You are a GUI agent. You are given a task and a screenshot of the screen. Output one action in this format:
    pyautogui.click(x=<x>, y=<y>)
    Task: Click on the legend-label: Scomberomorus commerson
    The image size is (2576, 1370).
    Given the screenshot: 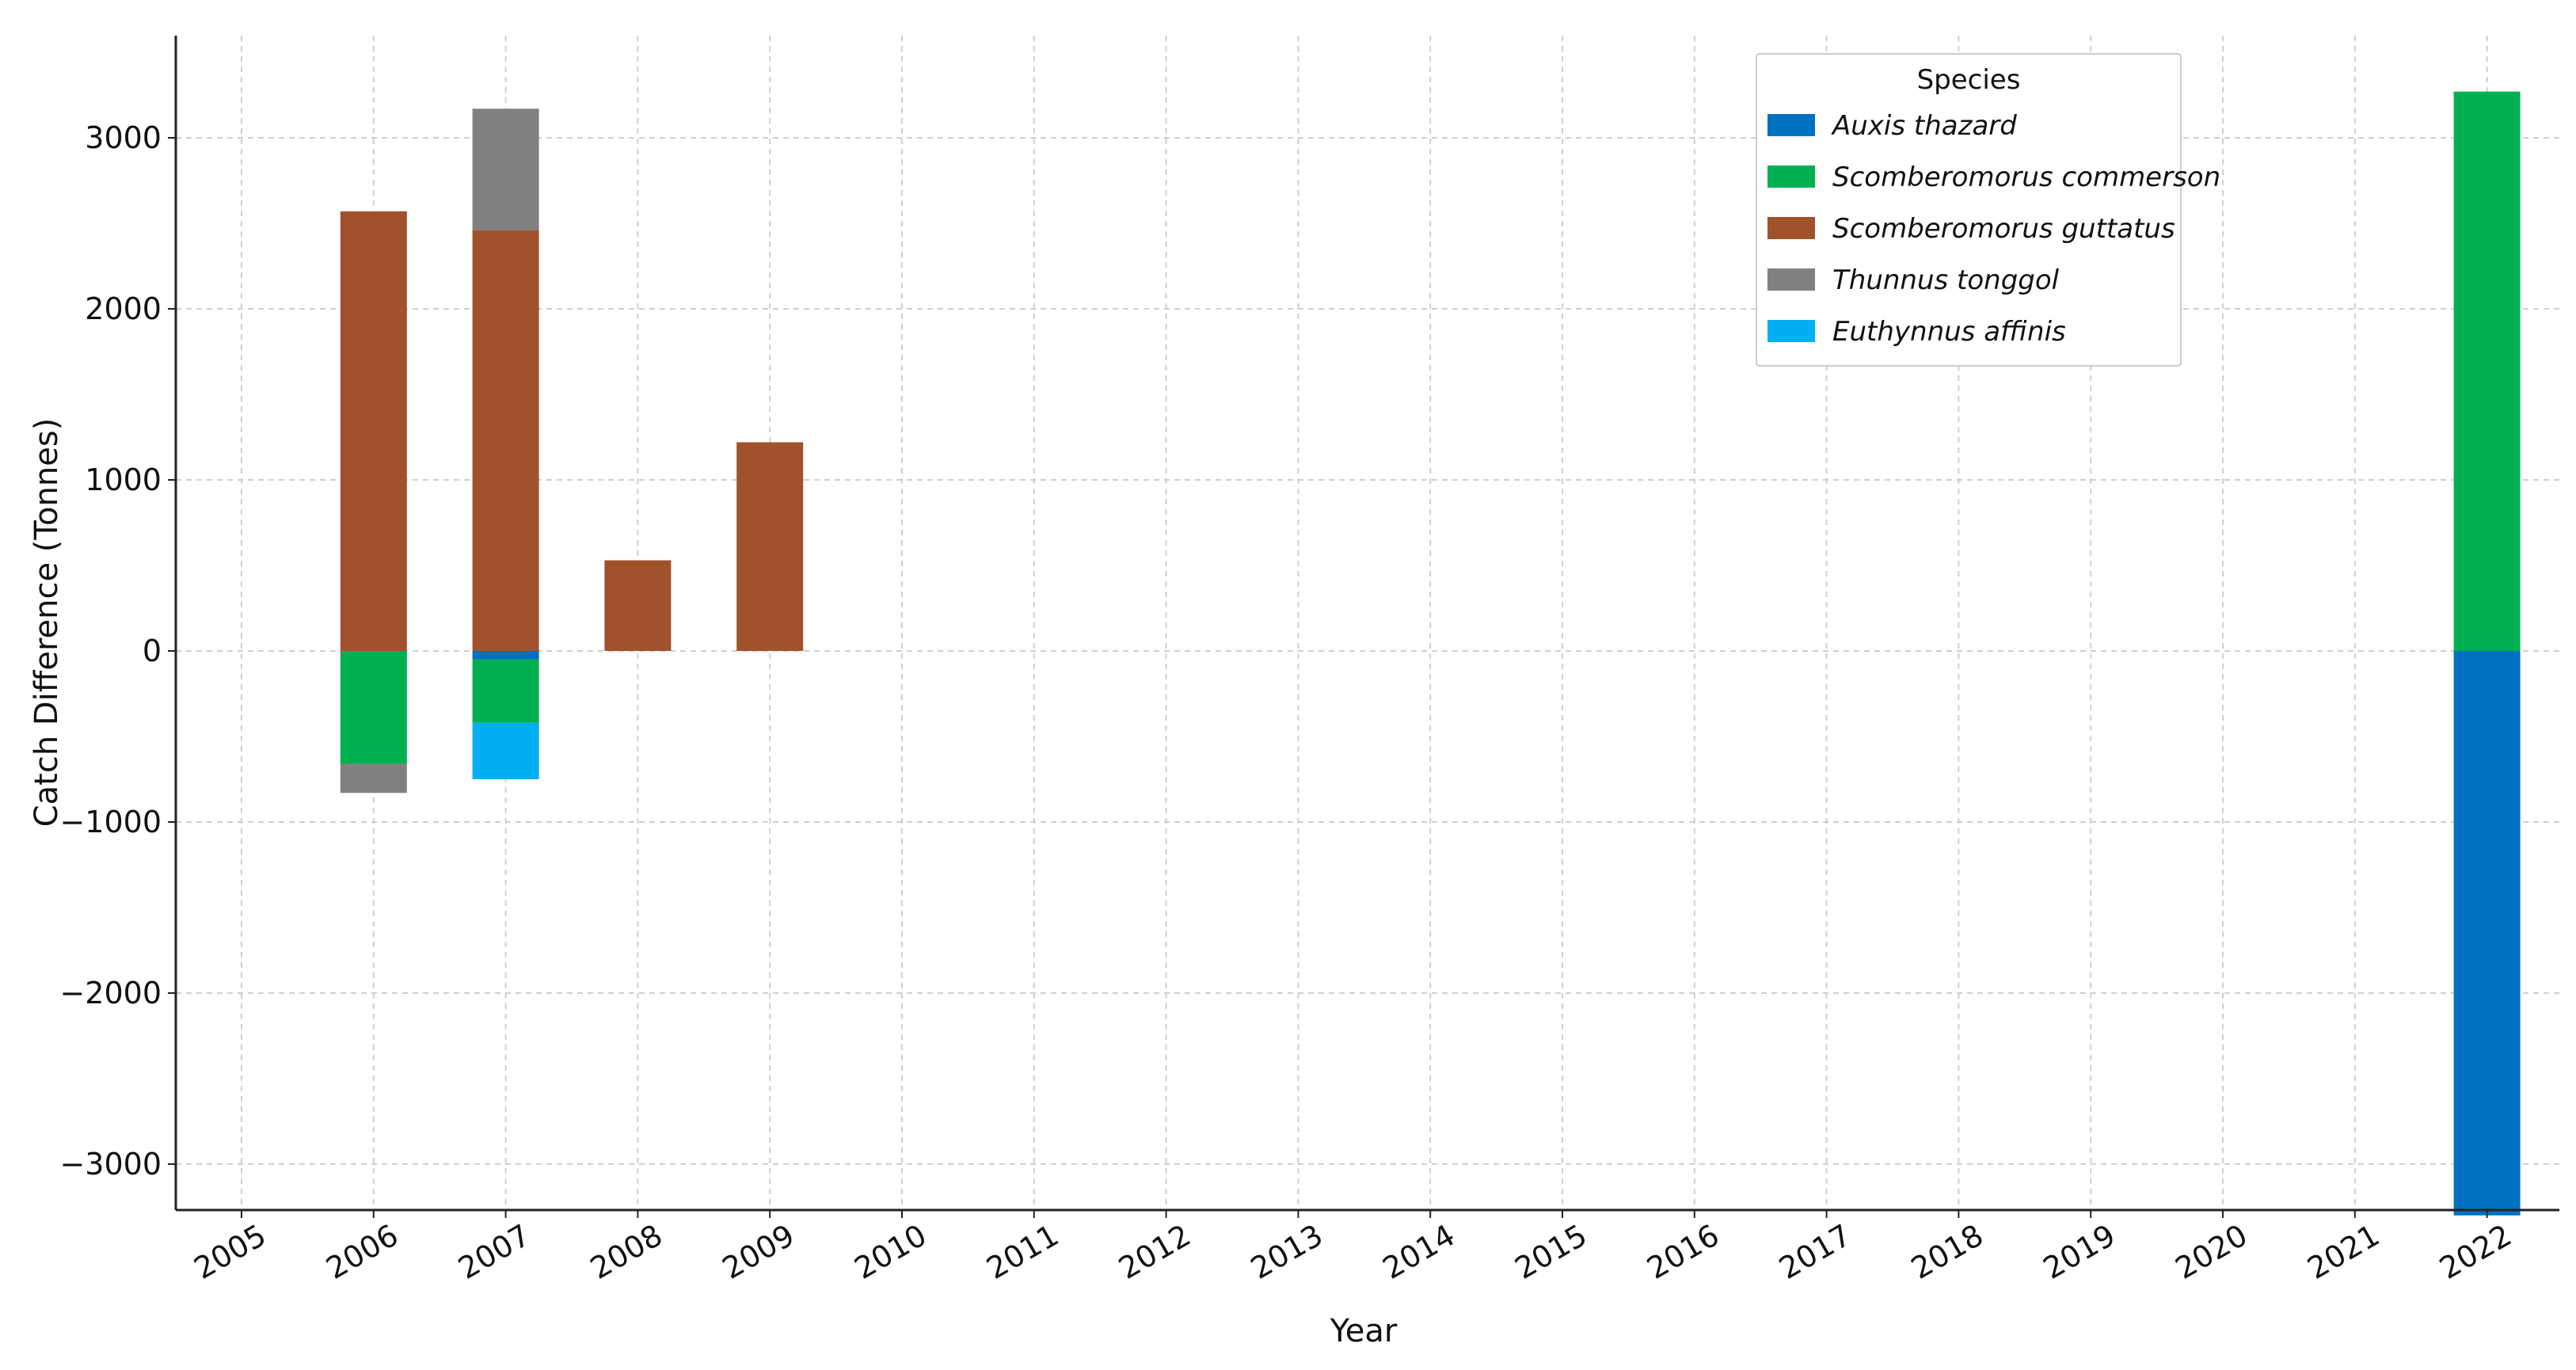 What is the action you would take?
    pyautogui.click(x=2026, y=177)
    